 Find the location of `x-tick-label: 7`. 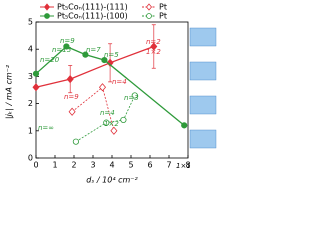

x-tick-label: 7 is located at coordinates (168, 165).